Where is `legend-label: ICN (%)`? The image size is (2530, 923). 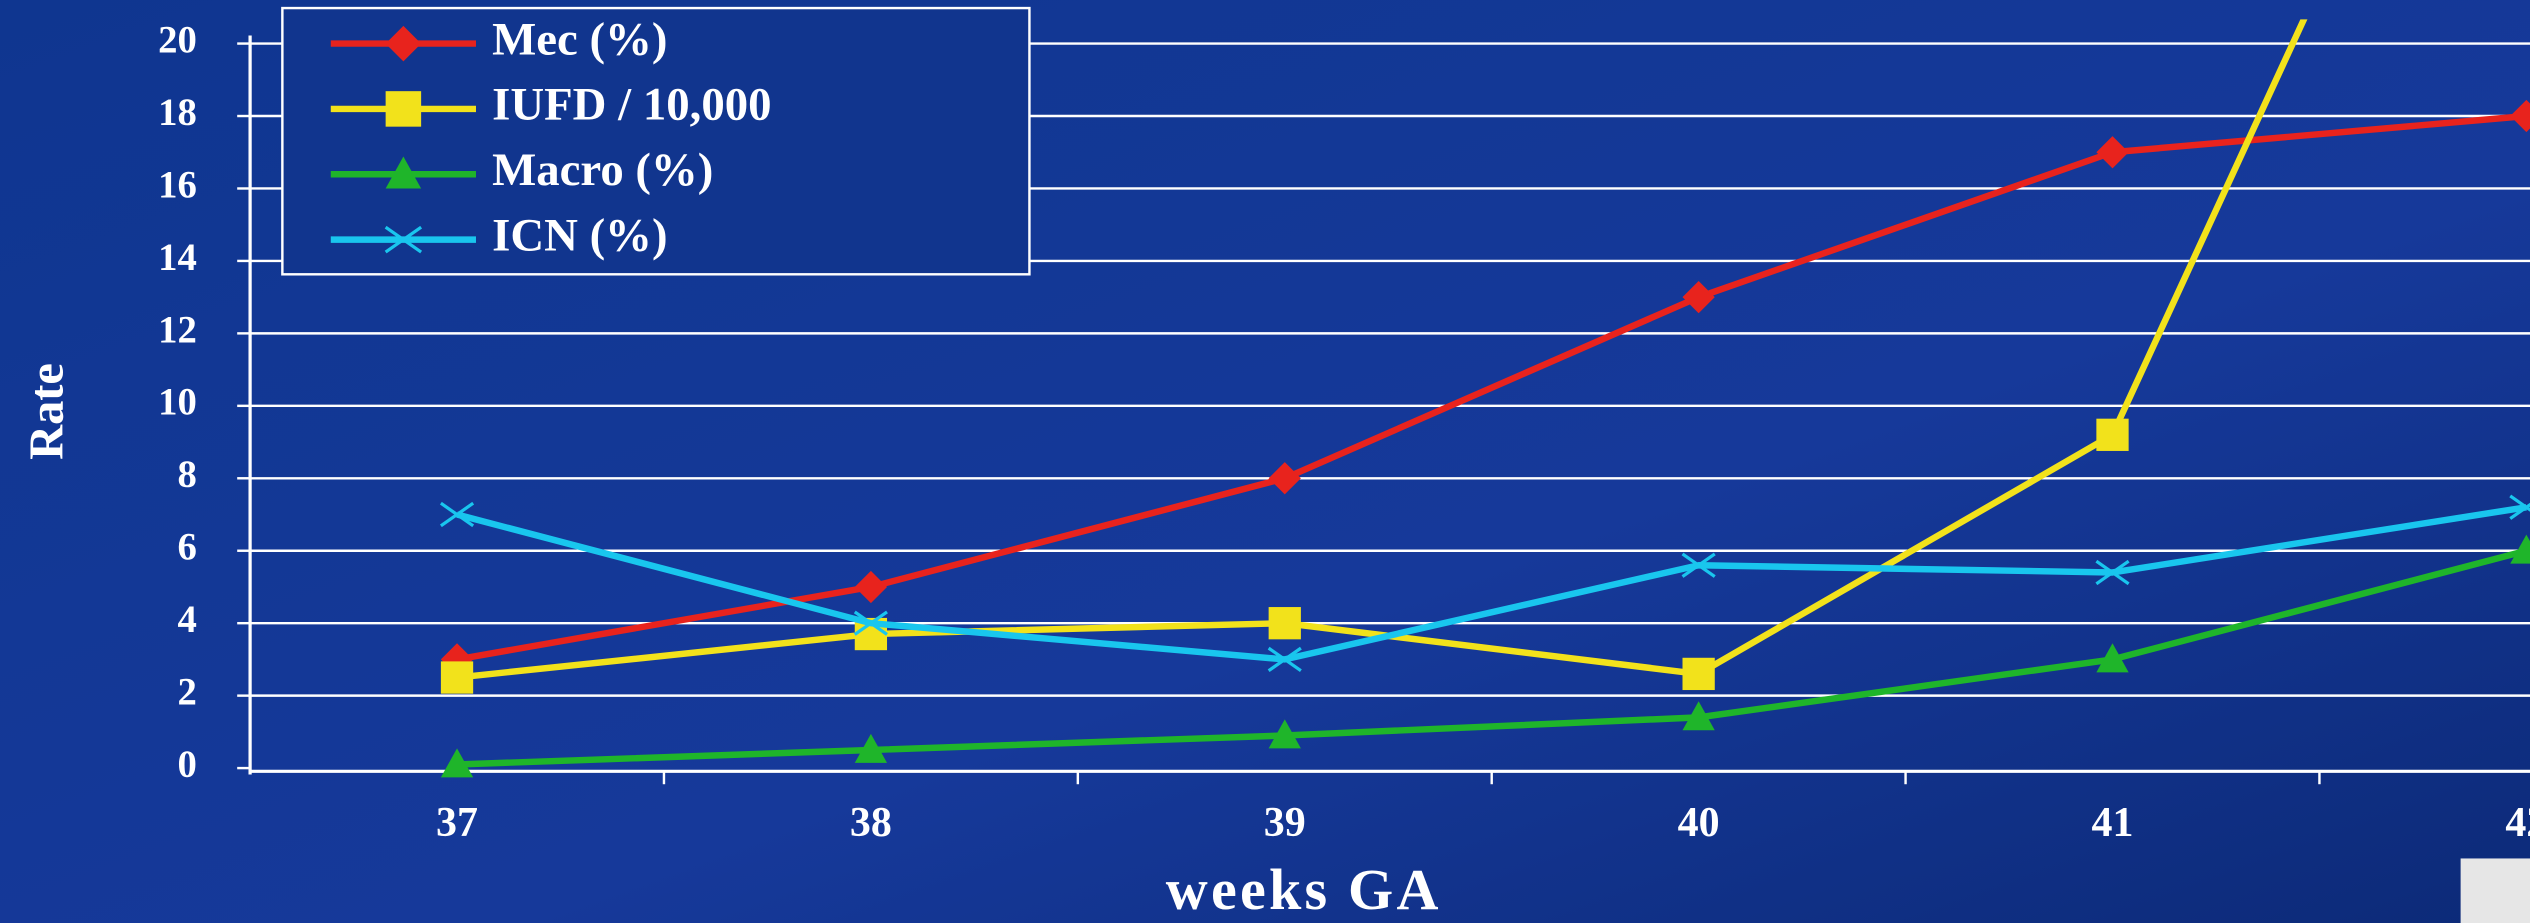
legend-label: ICN (%) is located at coordinates (579, 235).